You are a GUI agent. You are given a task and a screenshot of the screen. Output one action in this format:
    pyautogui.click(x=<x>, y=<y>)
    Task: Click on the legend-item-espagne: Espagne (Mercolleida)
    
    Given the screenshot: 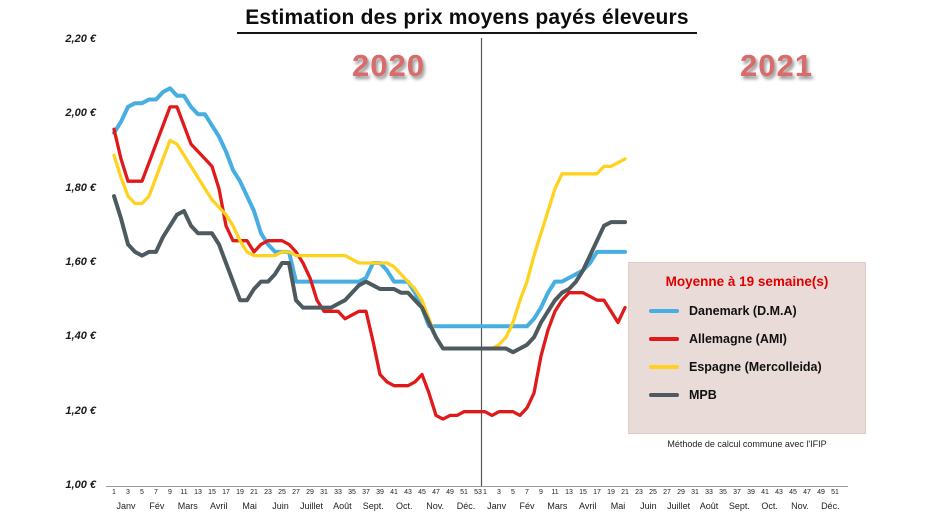 What is the action you would take?
    pyautogui.click(x=747, y=367)
    